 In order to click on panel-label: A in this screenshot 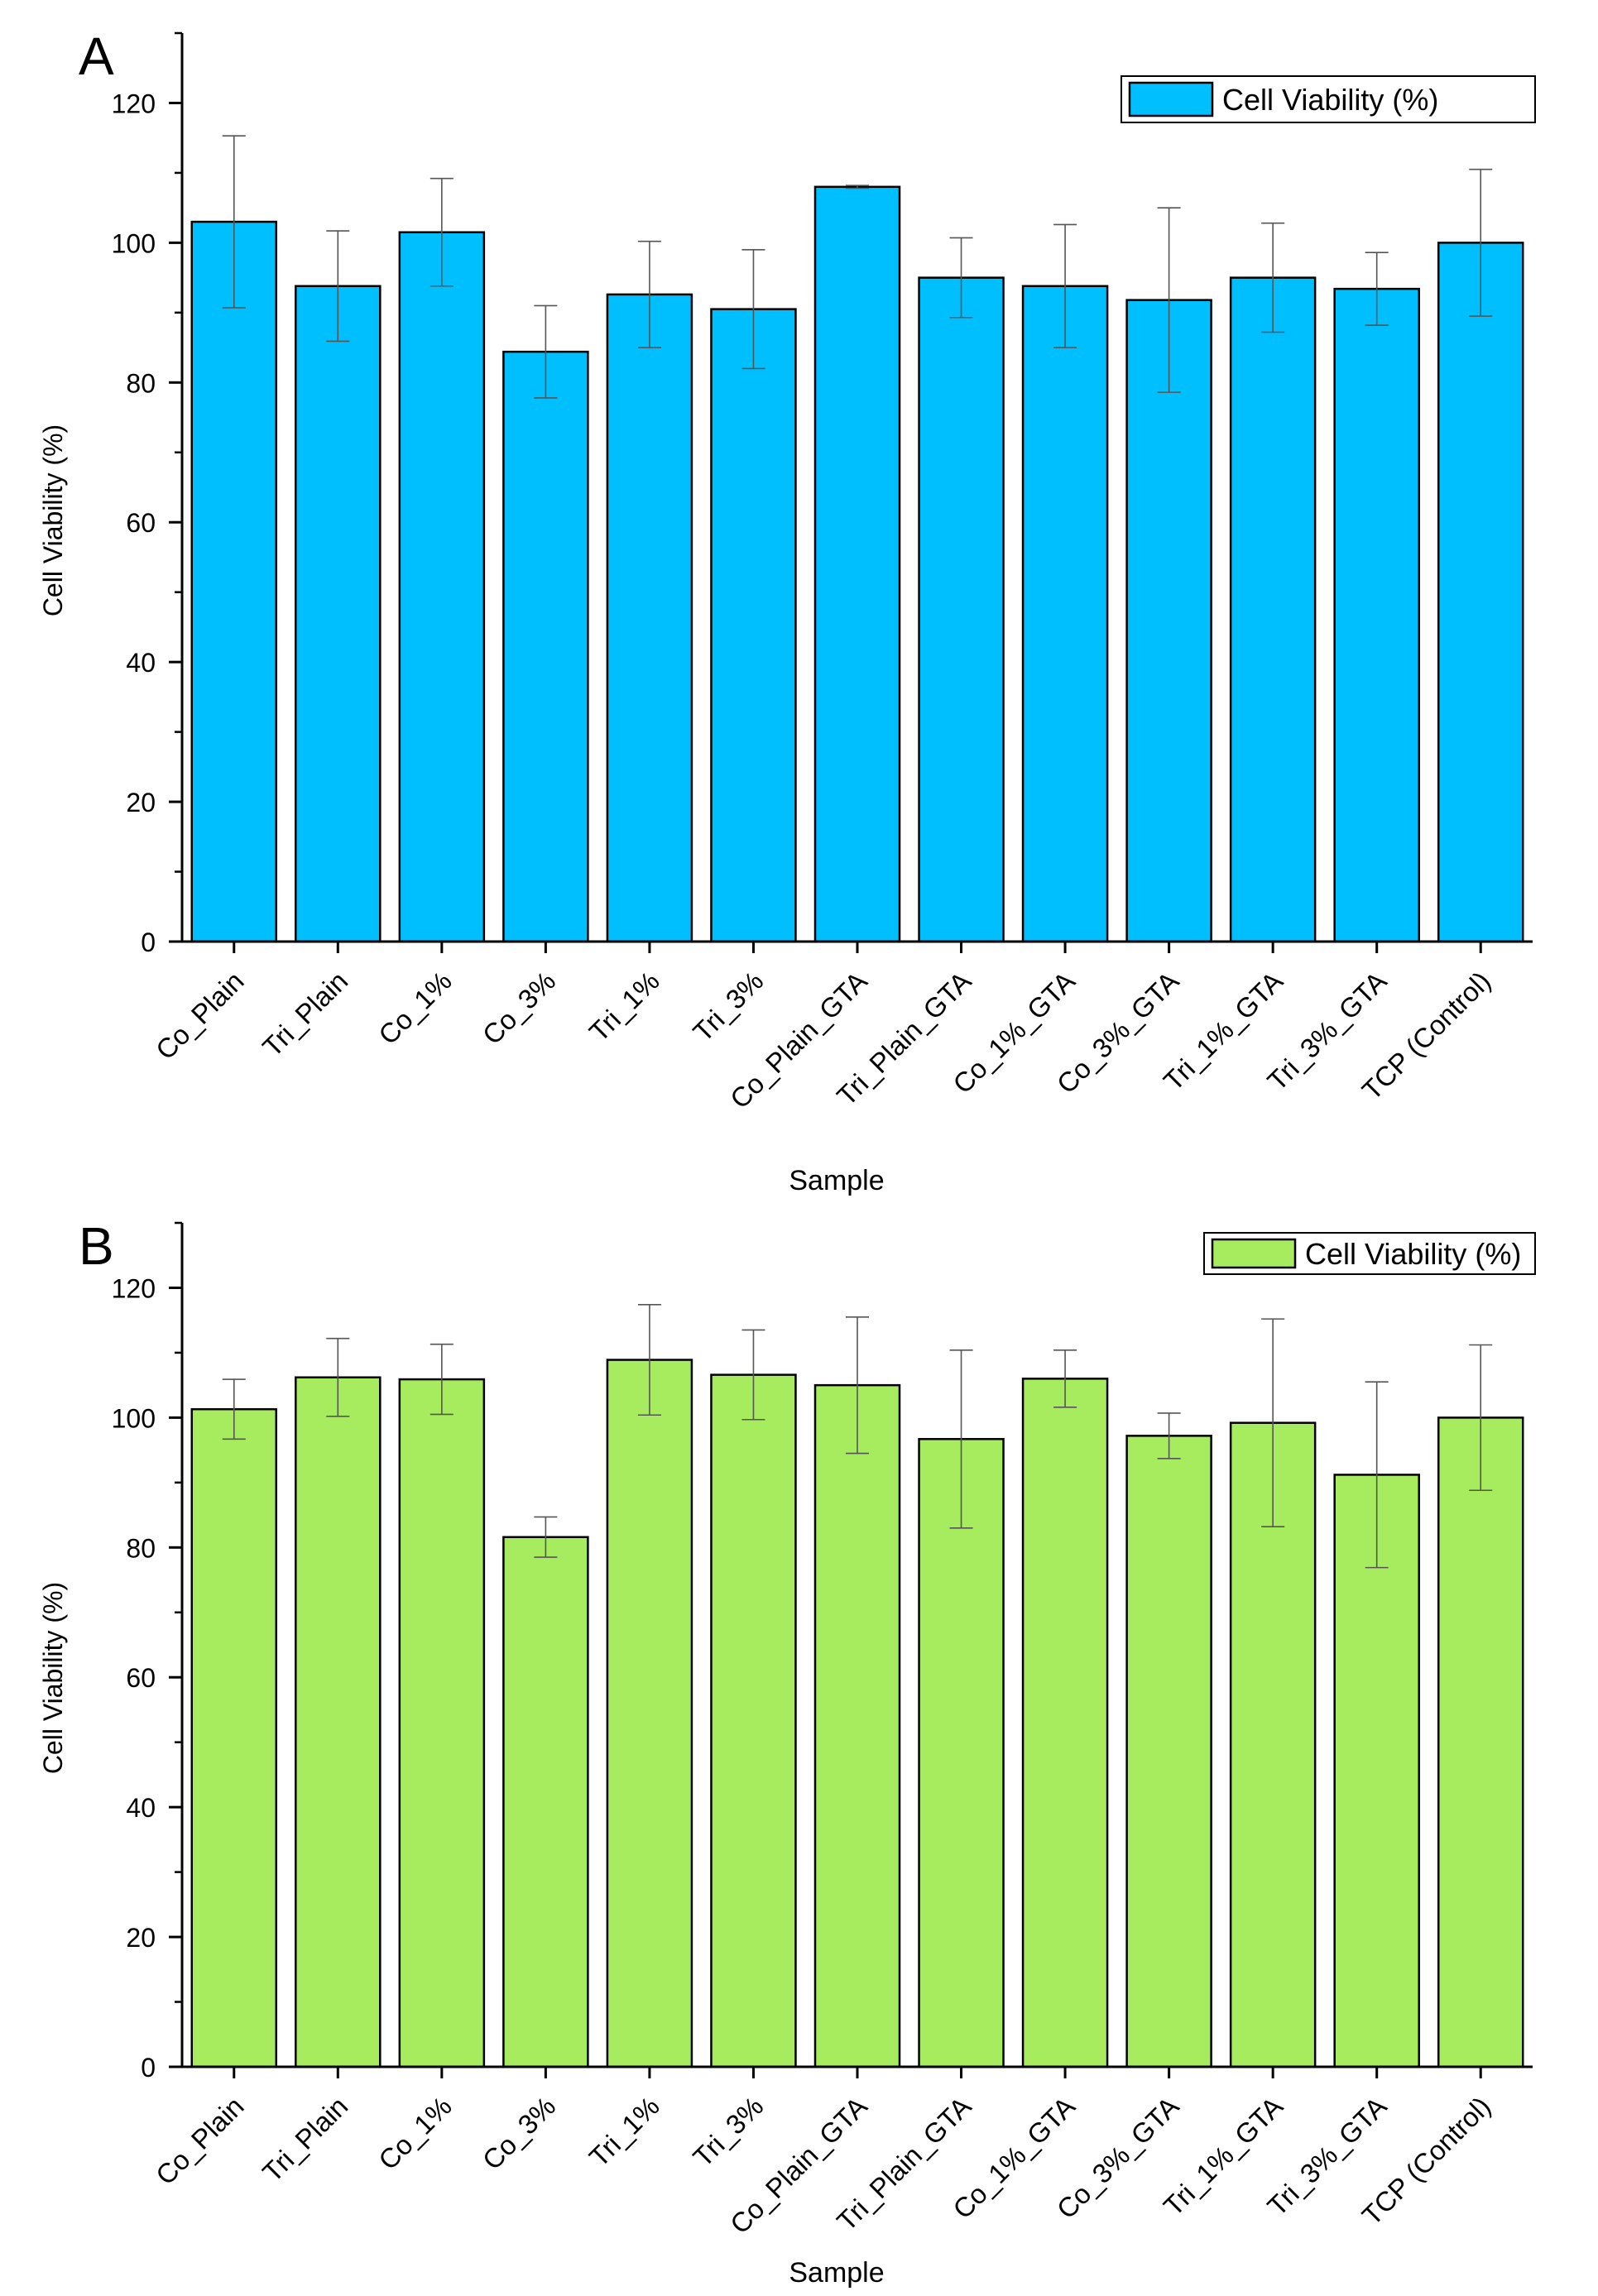, I will do `click(96, 56)`.